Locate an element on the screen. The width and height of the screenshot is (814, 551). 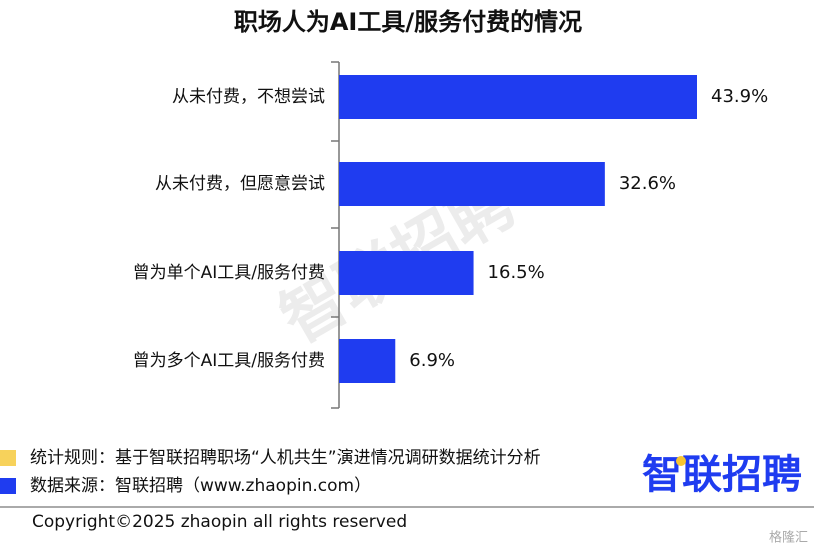
chart-title: 职场人为AI工具/服务付费的情况 is located at coordinates (408, 22).